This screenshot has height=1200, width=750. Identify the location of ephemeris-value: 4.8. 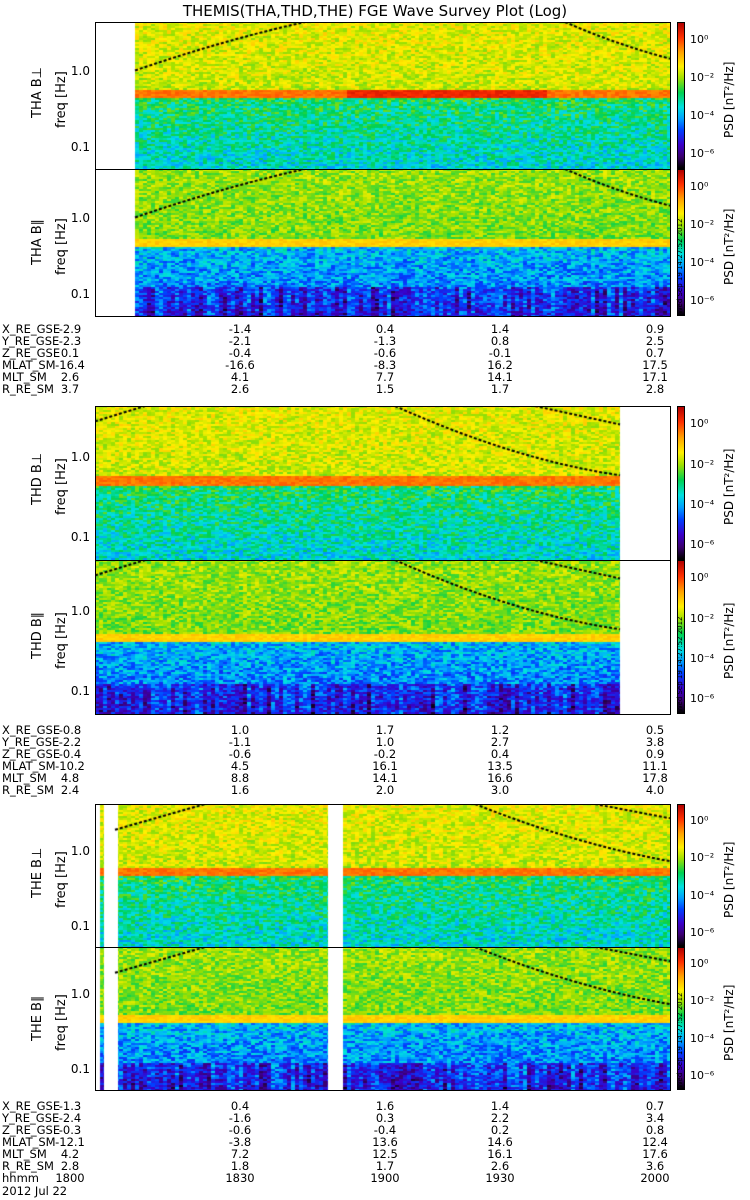
(70, 778).